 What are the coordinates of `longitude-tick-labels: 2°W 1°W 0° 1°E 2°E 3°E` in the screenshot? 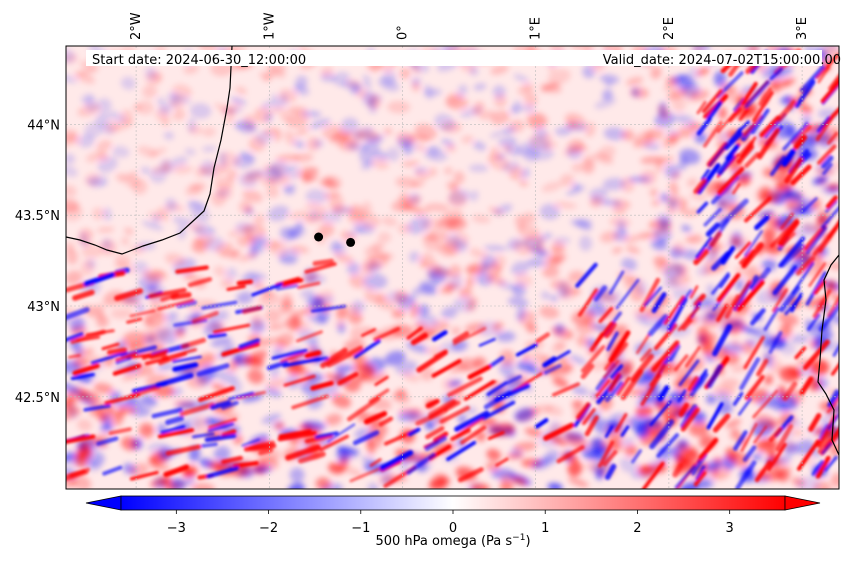 It's located at (469, 26).